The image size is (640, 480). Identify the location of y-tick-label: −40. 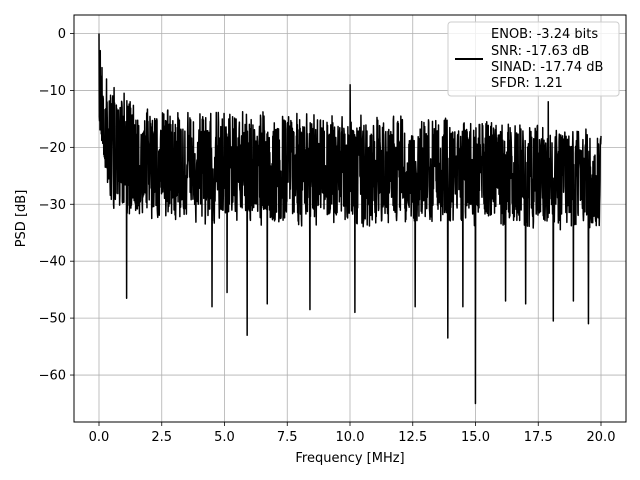
(52, 262).